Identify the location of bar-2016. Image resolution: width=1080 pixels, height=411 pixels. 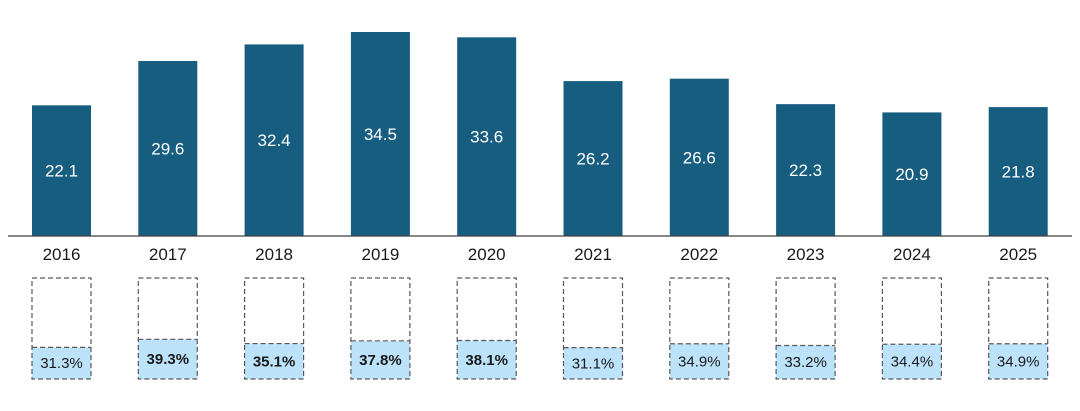
(61, 170).